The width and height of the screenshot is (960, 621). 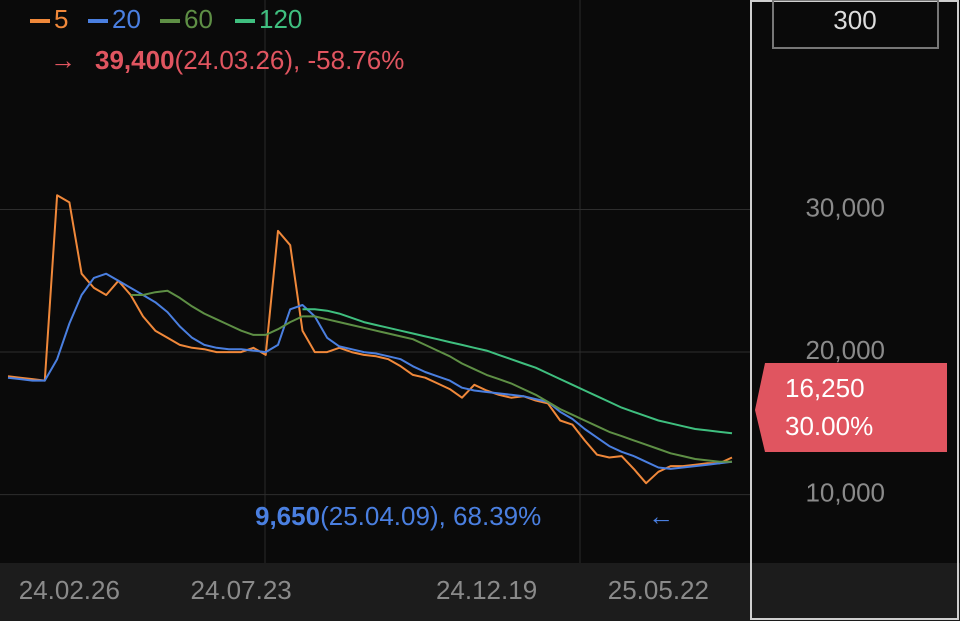 I want to click on x-axis-band, so click(x=480, y=592).